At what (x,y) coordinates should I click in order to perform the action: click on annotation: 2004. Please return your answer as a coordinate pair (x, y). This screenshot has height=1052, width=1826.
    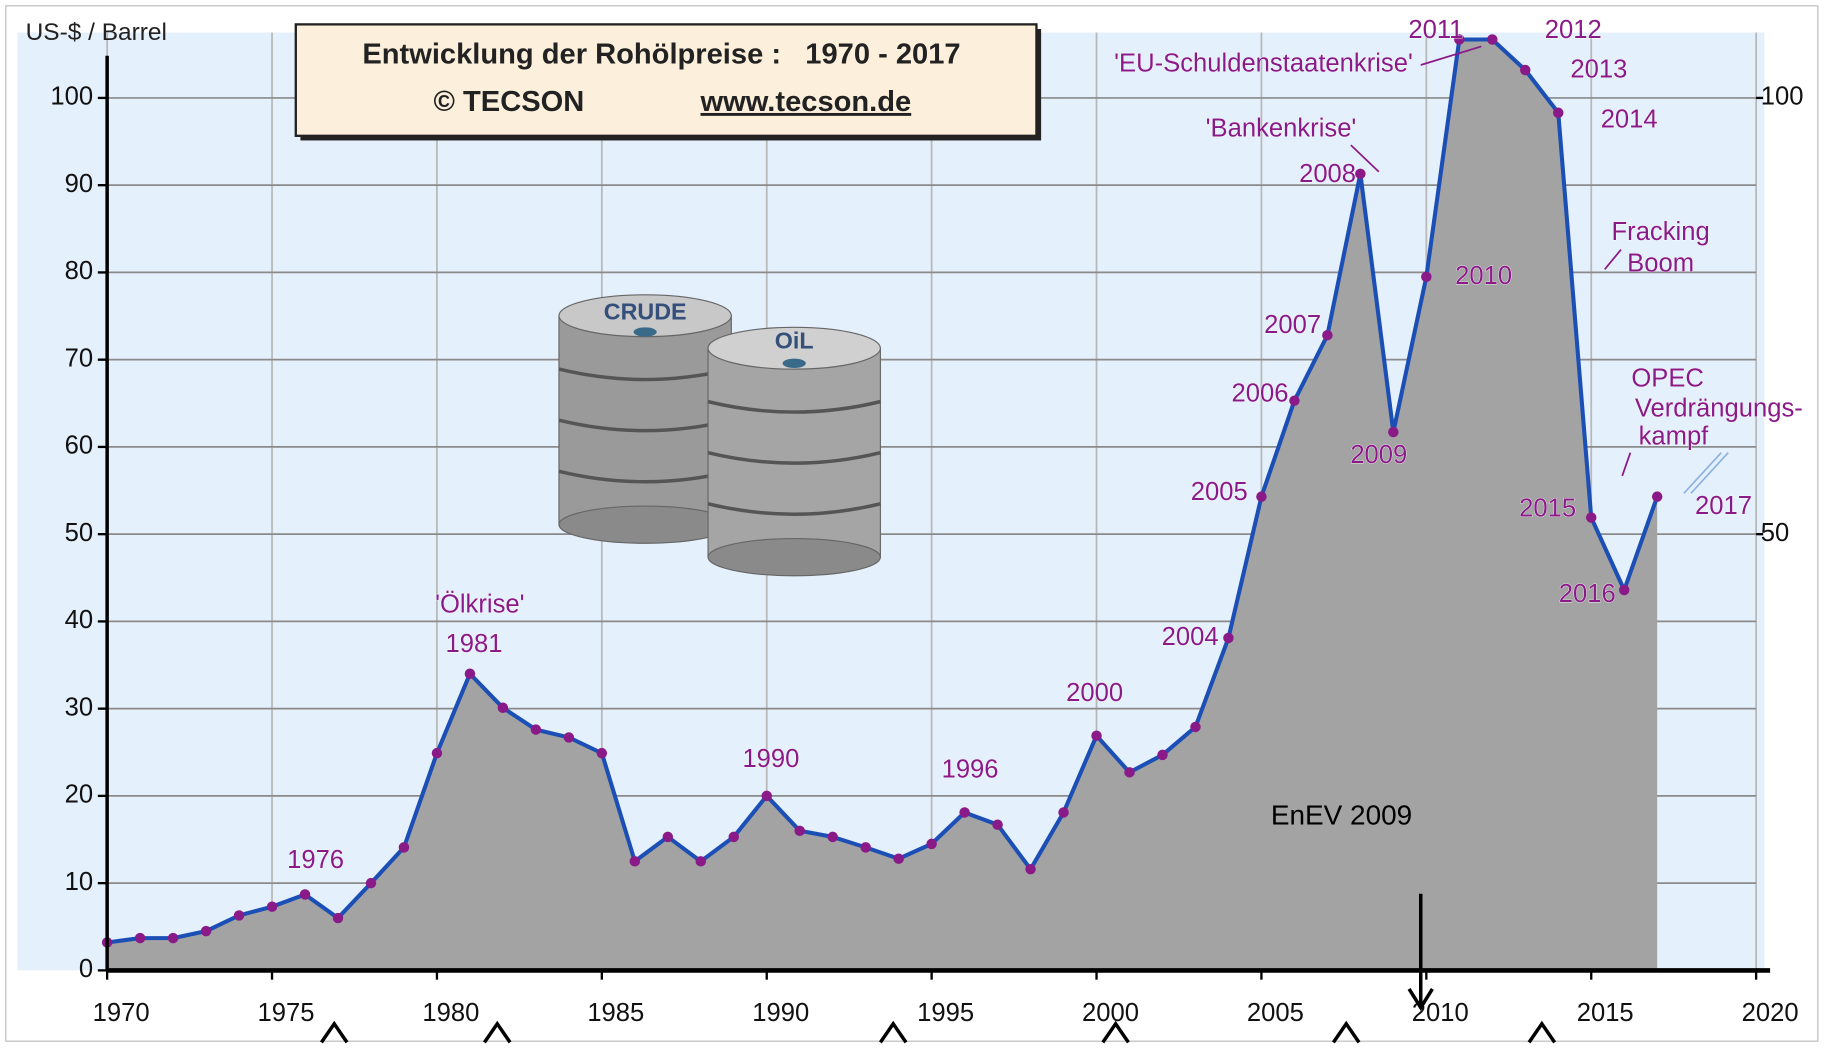
    Looking at the image, I should click on (1190, 637).